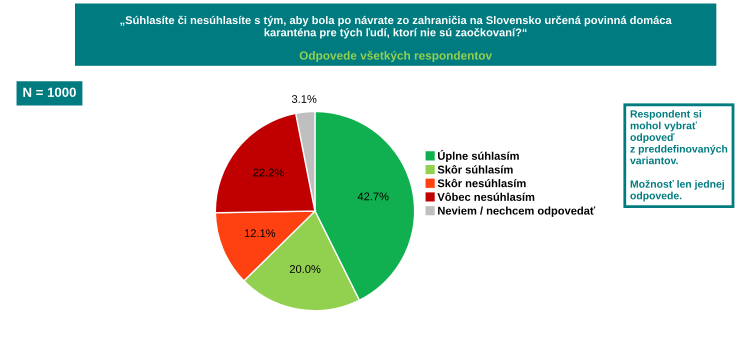 This screenshot has height=346, width=750. Describe the element at coordinates (373, 196) in the screenshot. I see `data-label: 42.7%` at that location.